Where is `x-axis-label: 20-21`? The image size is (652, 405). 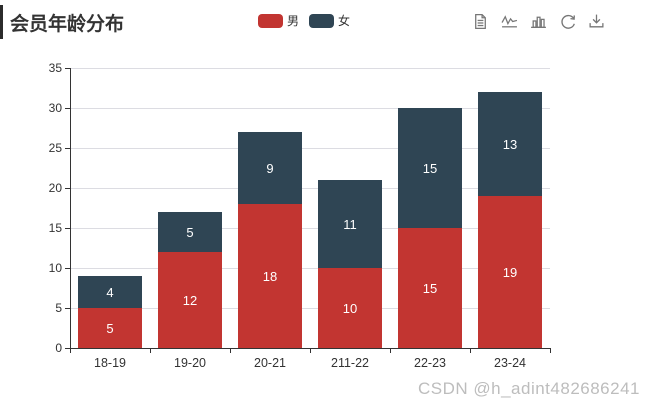
x-axis-label: 20-21 is located at coordinates (270, 363).